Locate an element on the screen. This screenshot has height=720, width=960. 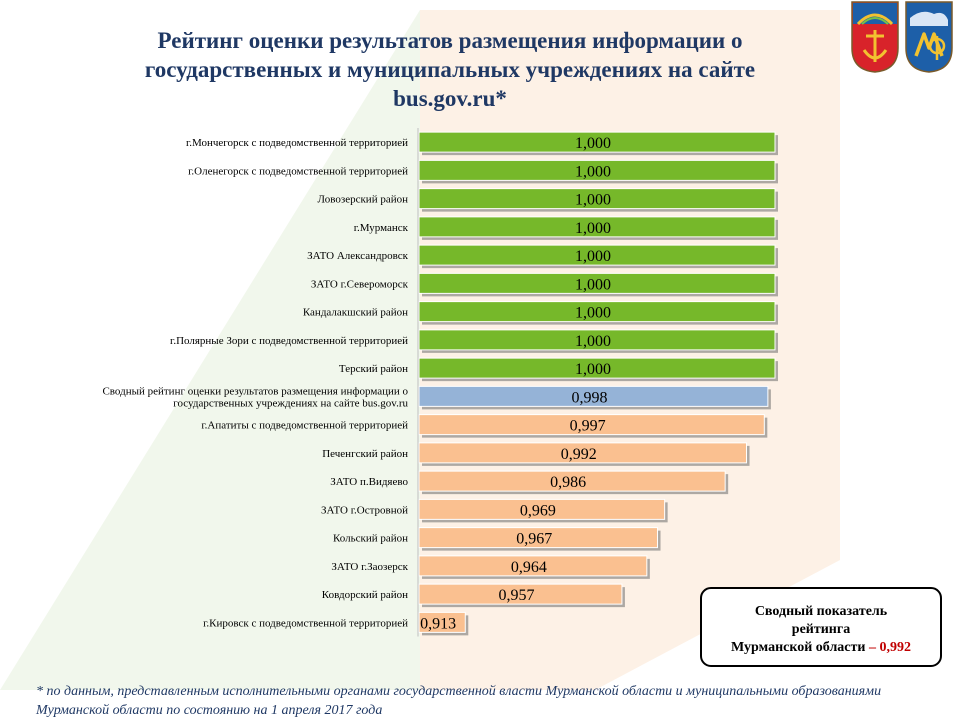
bar-row: 1,000 ЗАТО г.Североморск is located at coordinates (544, 284).